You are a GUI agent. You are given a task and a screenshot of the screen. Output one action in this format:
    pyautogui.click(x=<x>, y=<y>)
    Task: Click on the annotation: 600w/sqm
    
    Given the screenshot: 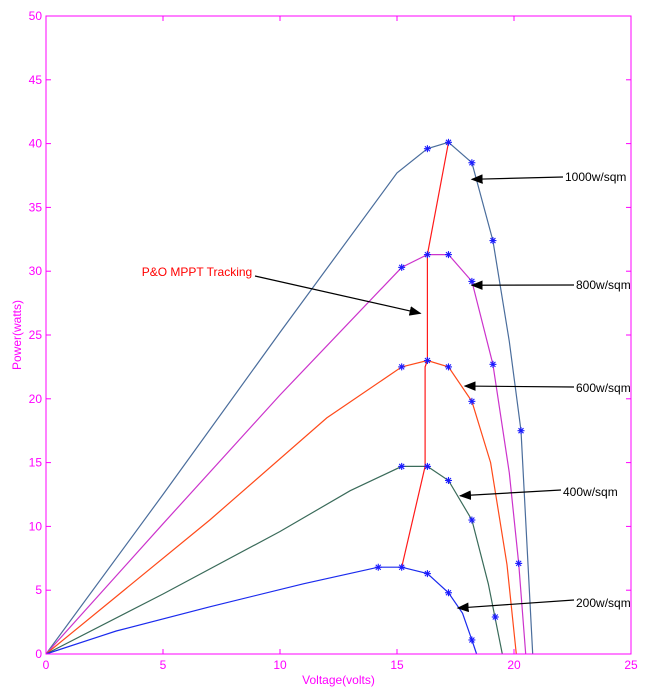 What is the action you would take?
    pyautogui.click(x=547, y=388)
    